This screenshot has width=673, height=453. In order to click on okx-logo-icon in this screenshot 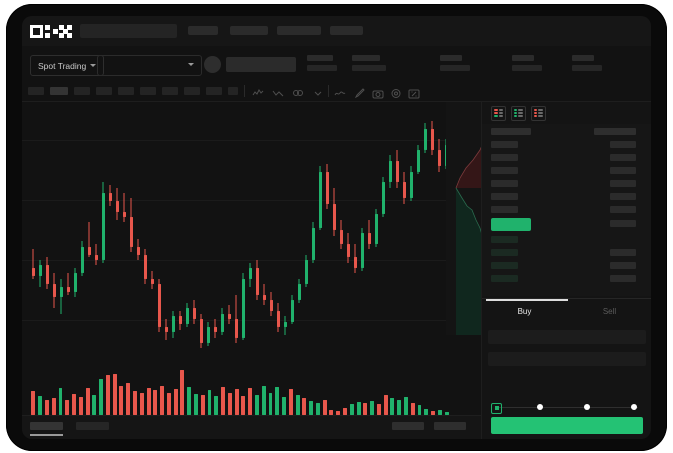, I will do `click(51, 31)`.